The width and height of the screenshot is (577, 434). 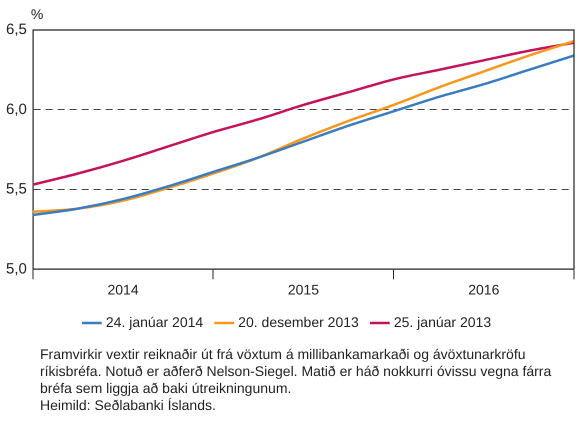 What do you see at coordinates (16, 189) in the screenshot?
I see `y-tick-label: 5,5` at bounding box center [16, 189].